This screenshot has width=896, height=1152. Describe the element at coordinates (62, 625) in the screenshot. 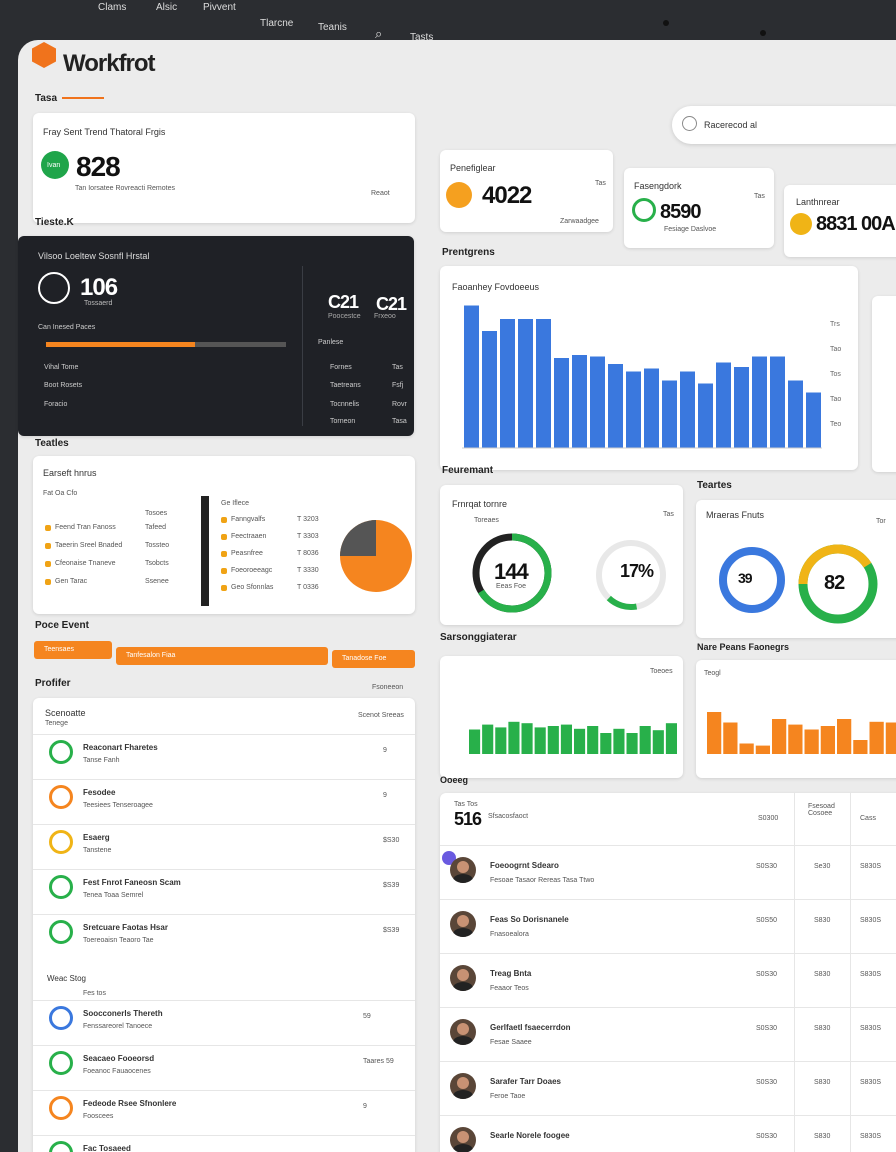

I see `section-title: Poce Event` at that location.